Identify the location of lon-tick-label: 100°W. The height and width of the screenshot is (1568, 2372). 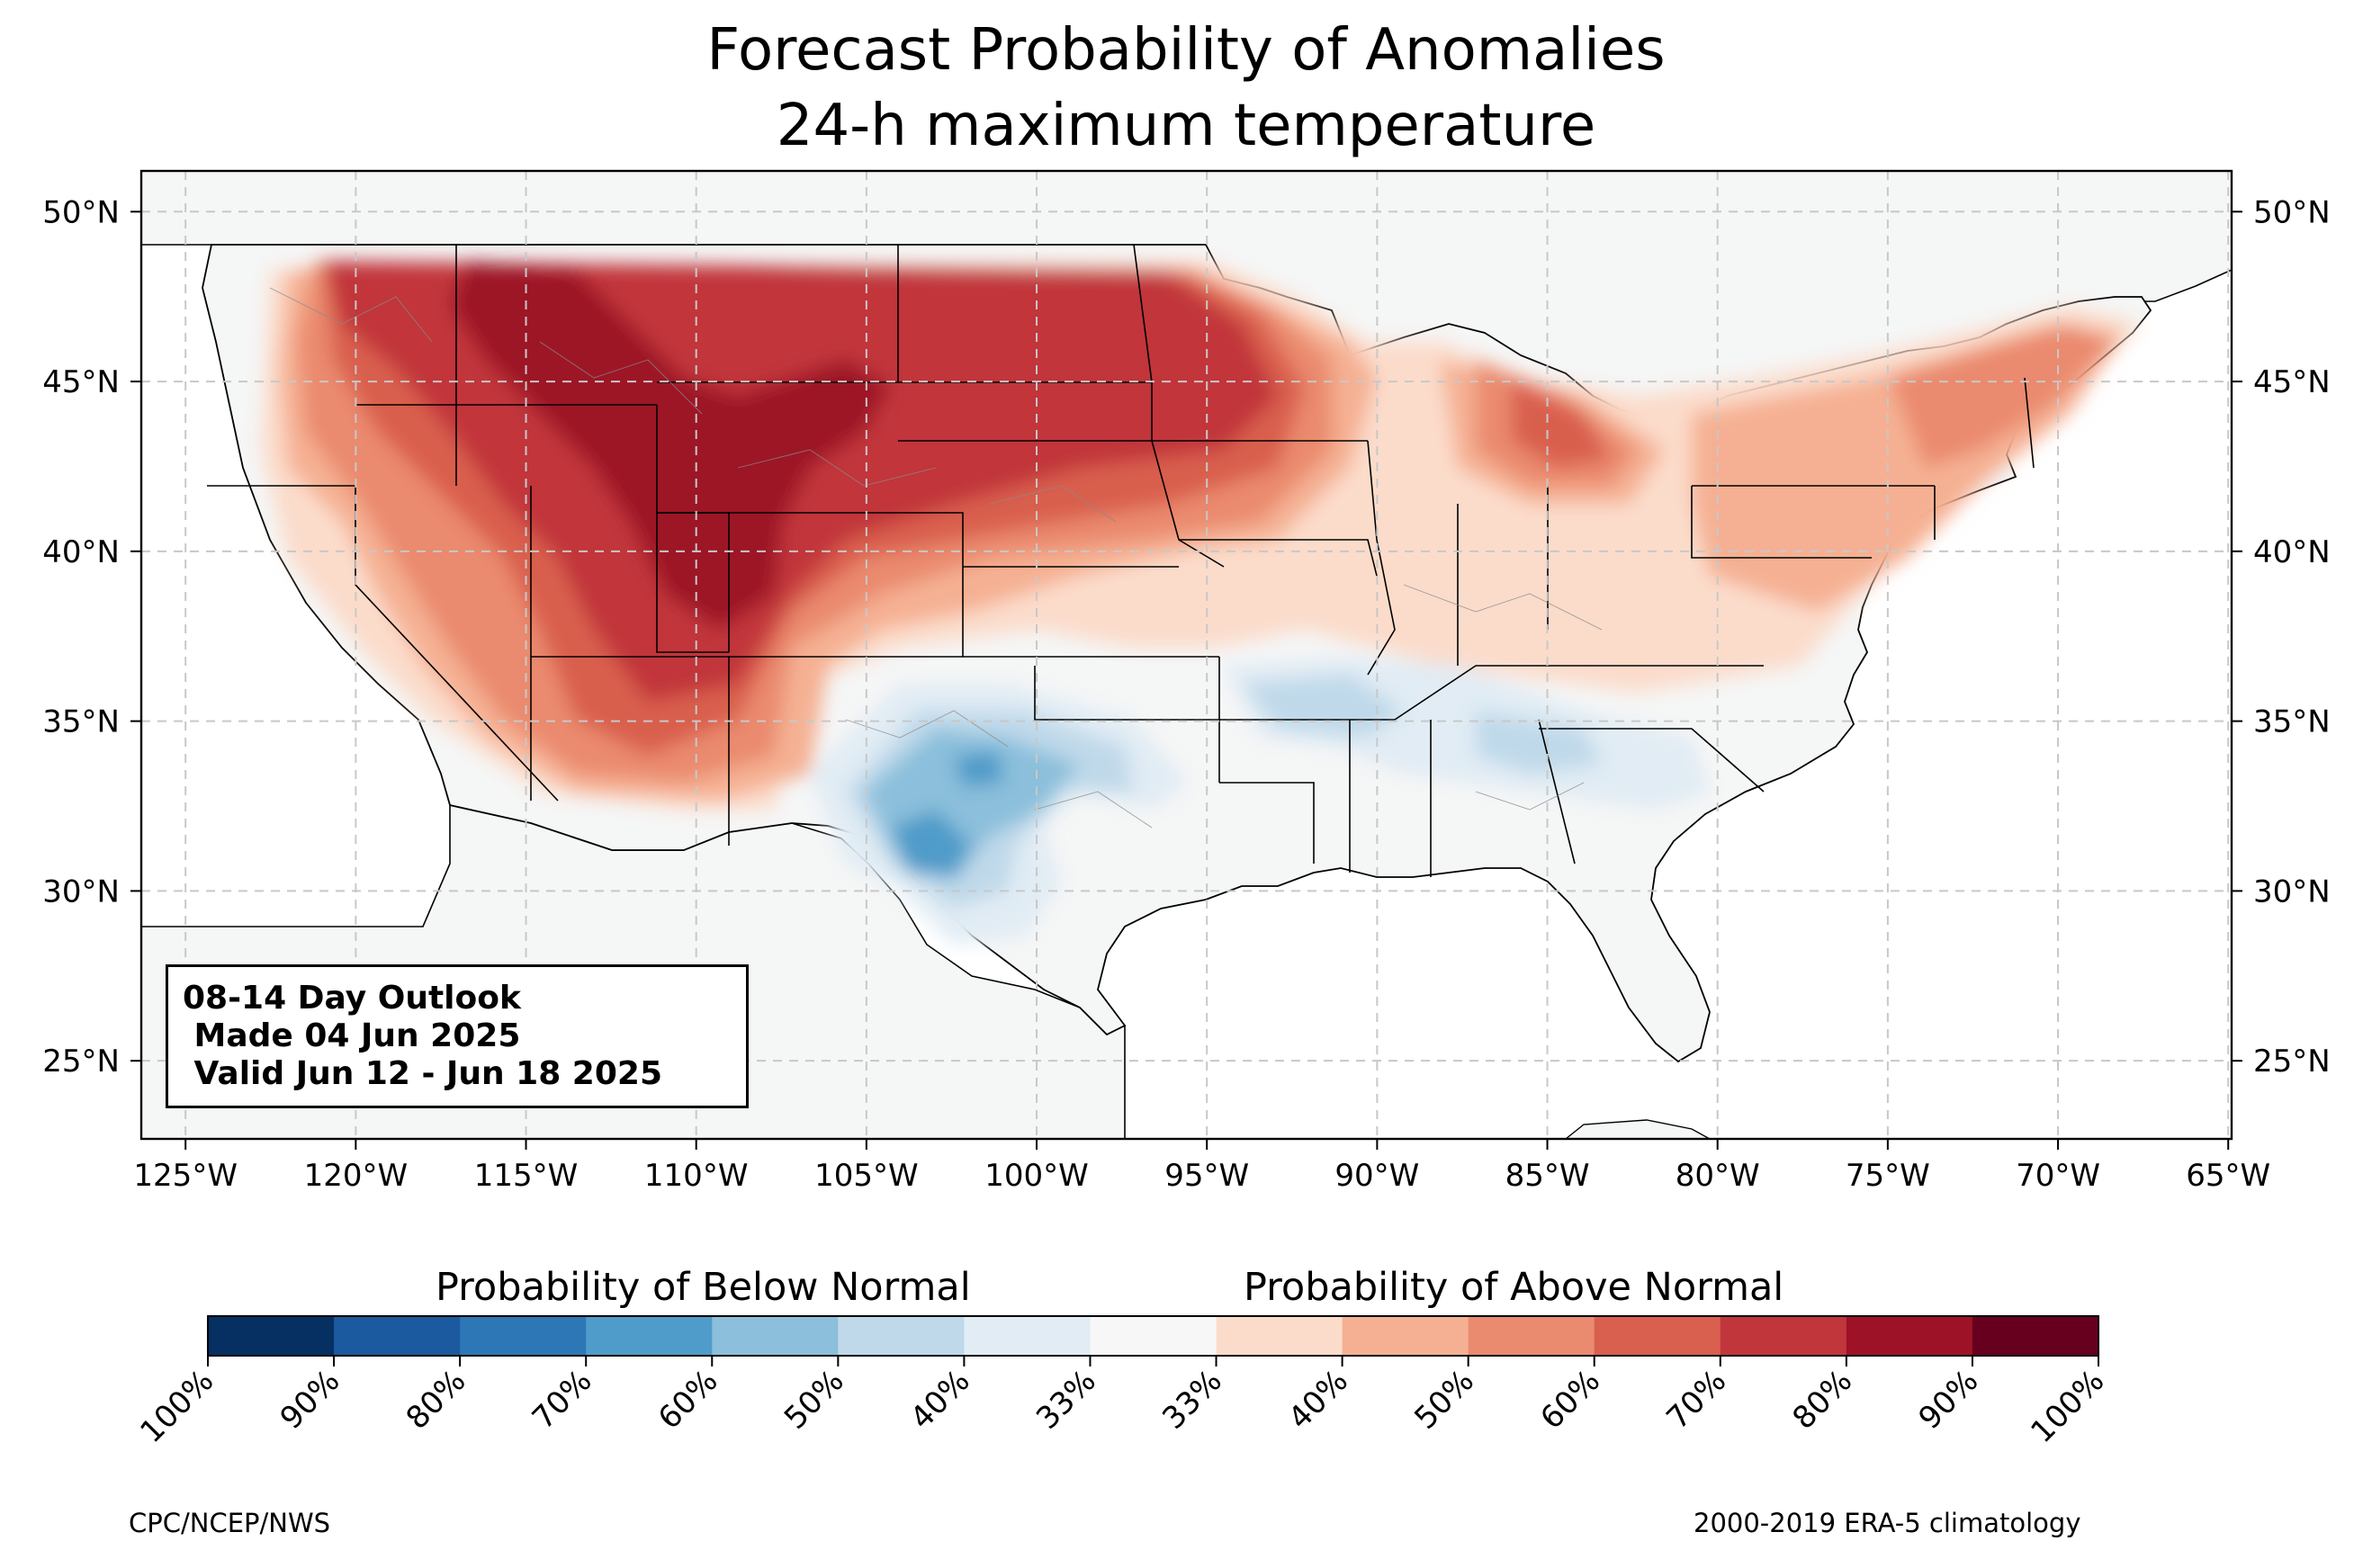
(1036, 1176).